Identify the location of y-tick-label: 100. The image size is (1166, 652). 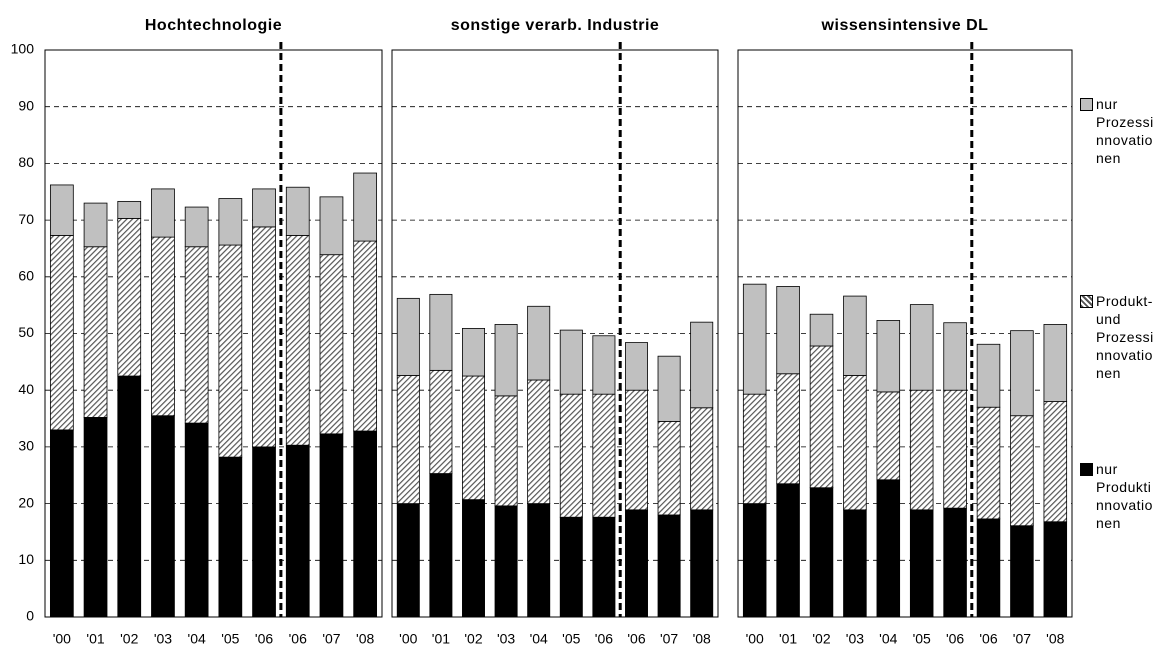
(23, 49).